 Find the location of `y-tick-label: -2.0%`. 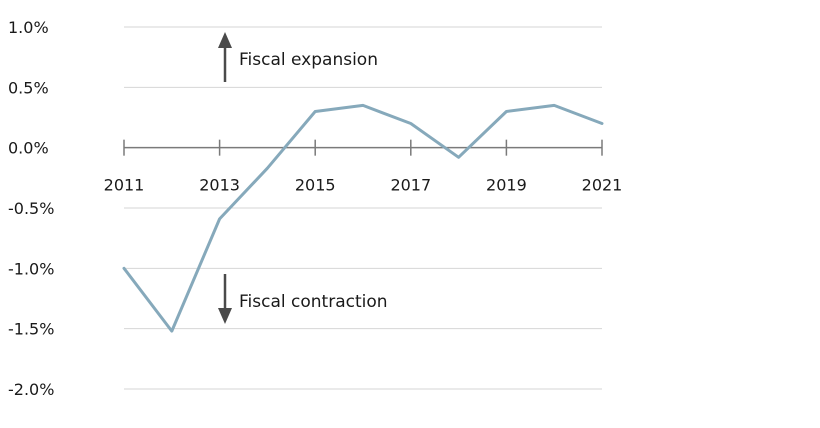

y-tick-label: -2.0% is located at coordinates (31, 389).